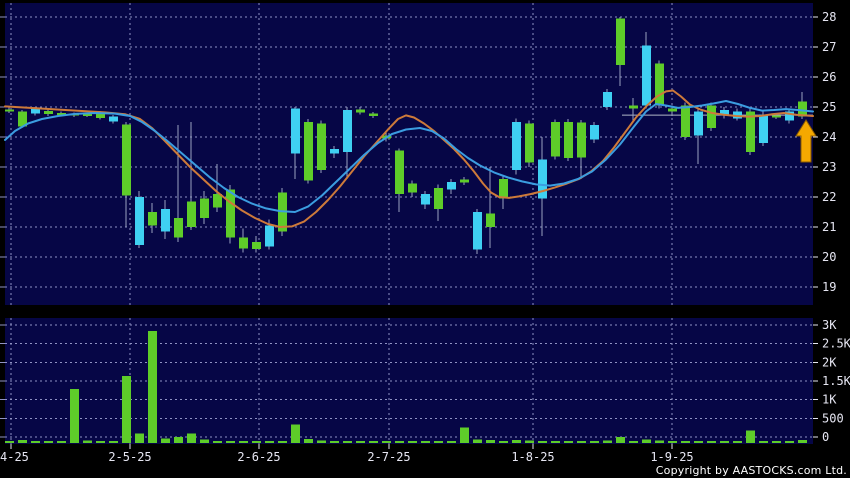  I want to click on volume-axis-label: 2.5K, so click(836, 344).